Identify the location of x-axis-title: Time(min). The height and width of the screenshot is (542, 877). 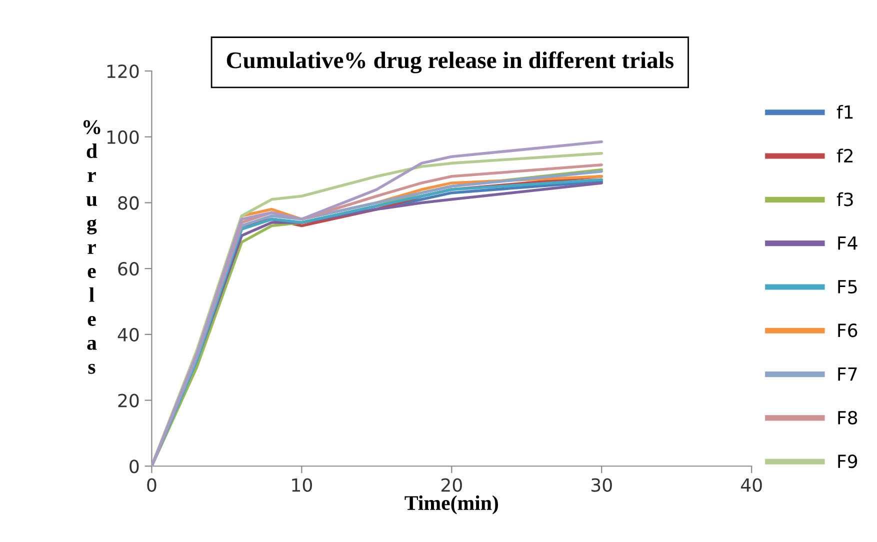
(451, 504).